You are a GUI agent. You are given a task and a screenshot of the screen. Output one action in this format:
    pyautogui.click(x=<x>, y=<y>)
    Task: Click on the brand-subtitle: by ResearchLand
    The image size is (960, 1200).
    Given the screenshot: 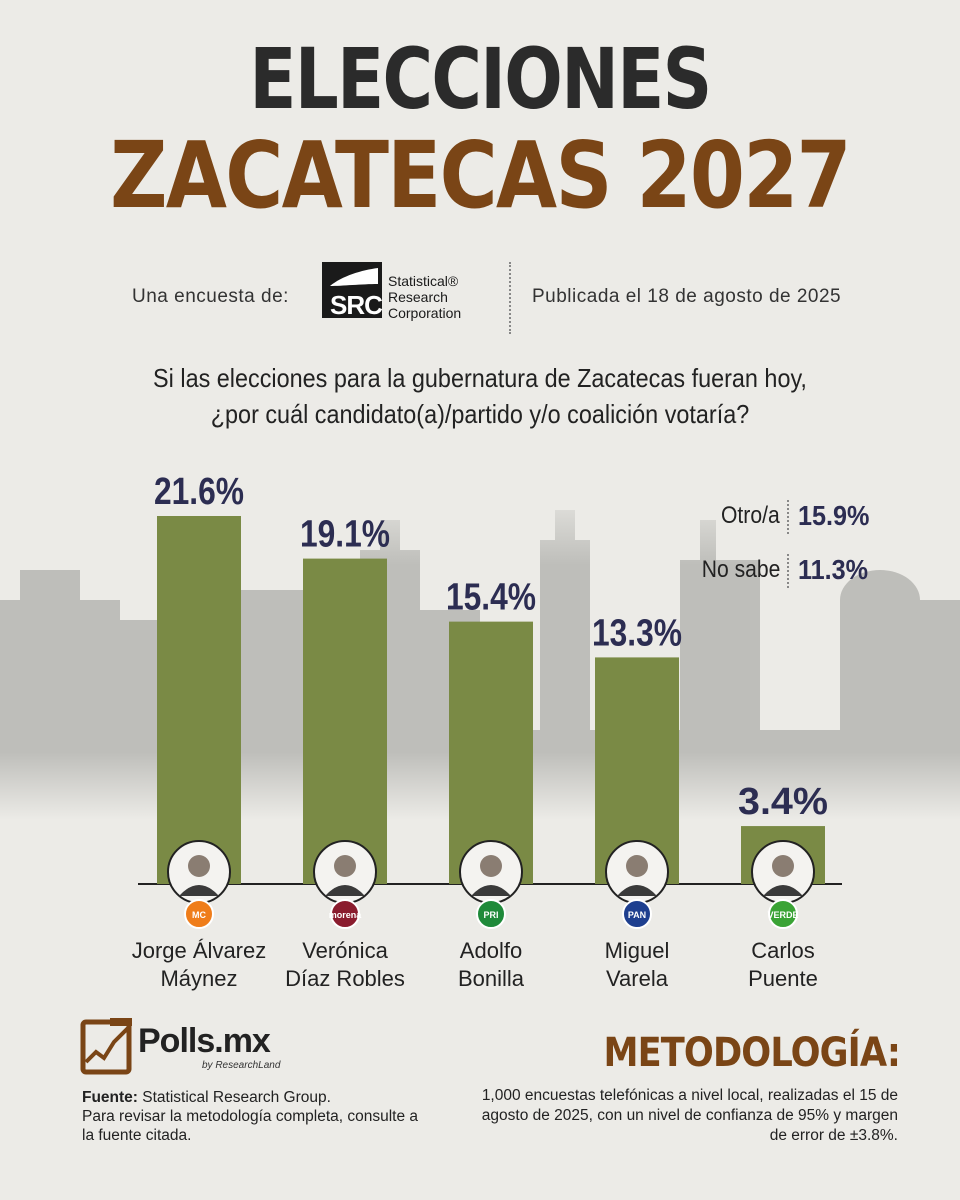 What is the action you would take?
    pyautogui.click(x=241, y=1065)
    